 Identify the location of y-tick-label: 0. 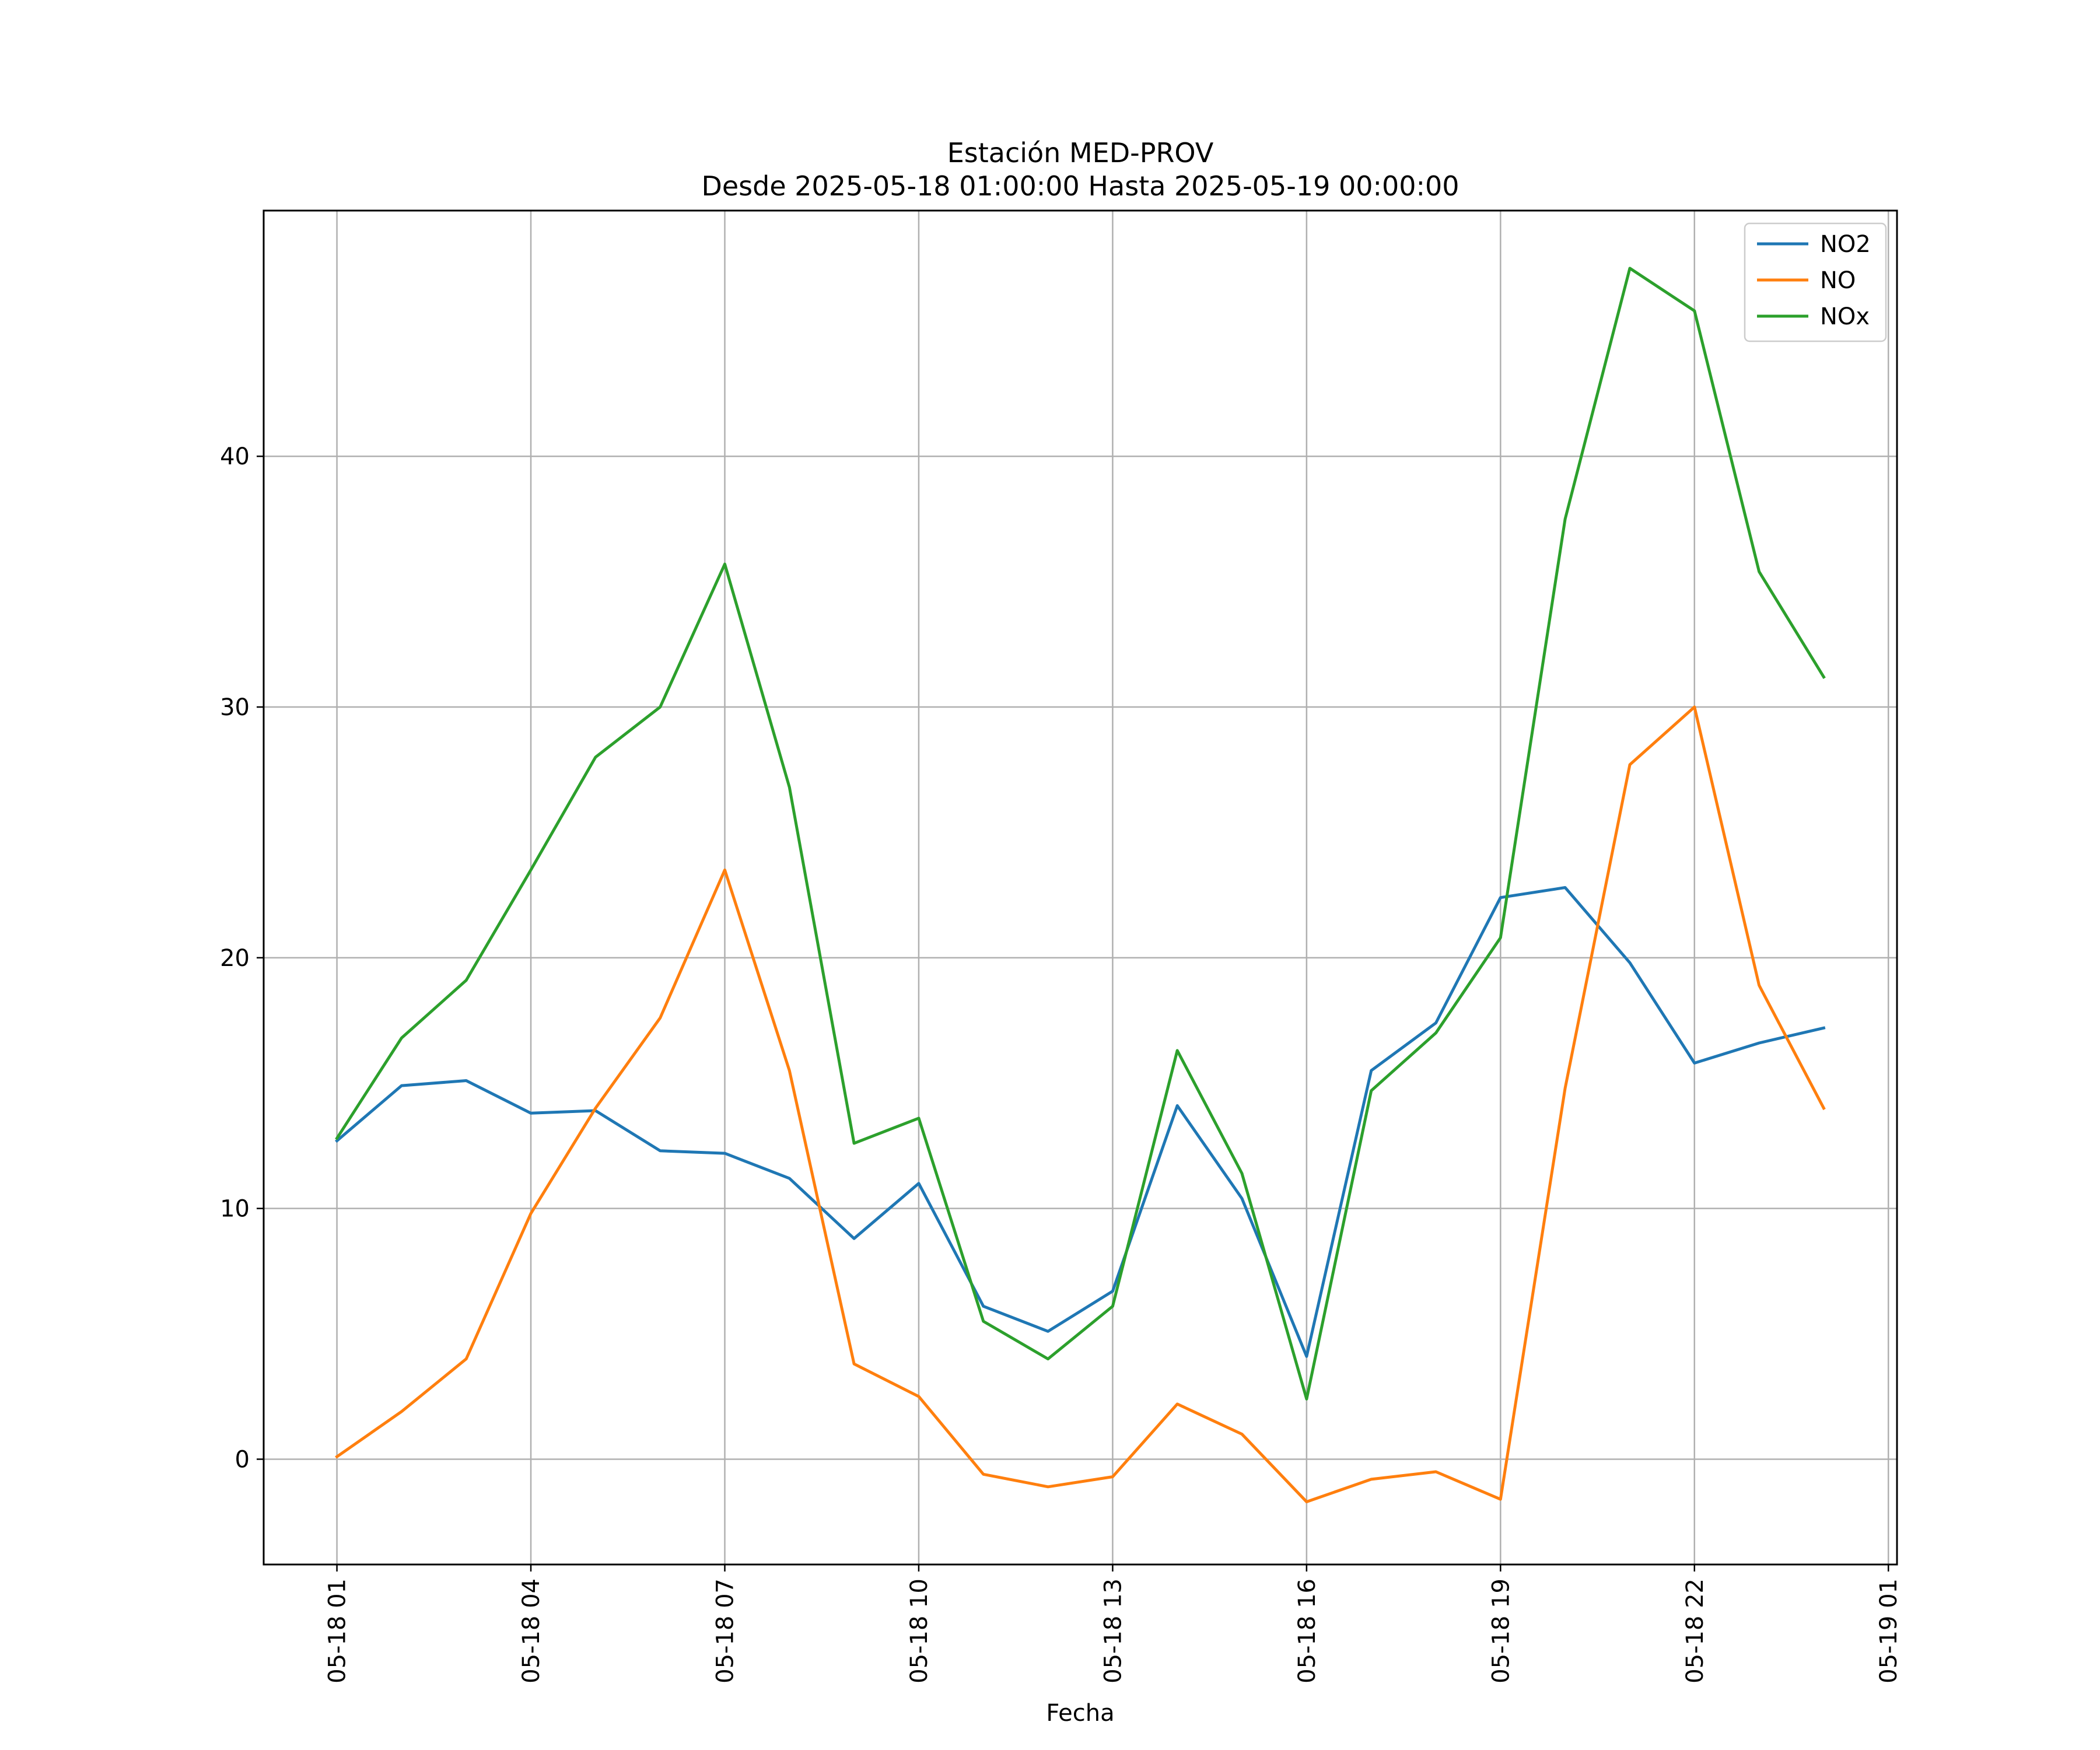
(242, 1459).